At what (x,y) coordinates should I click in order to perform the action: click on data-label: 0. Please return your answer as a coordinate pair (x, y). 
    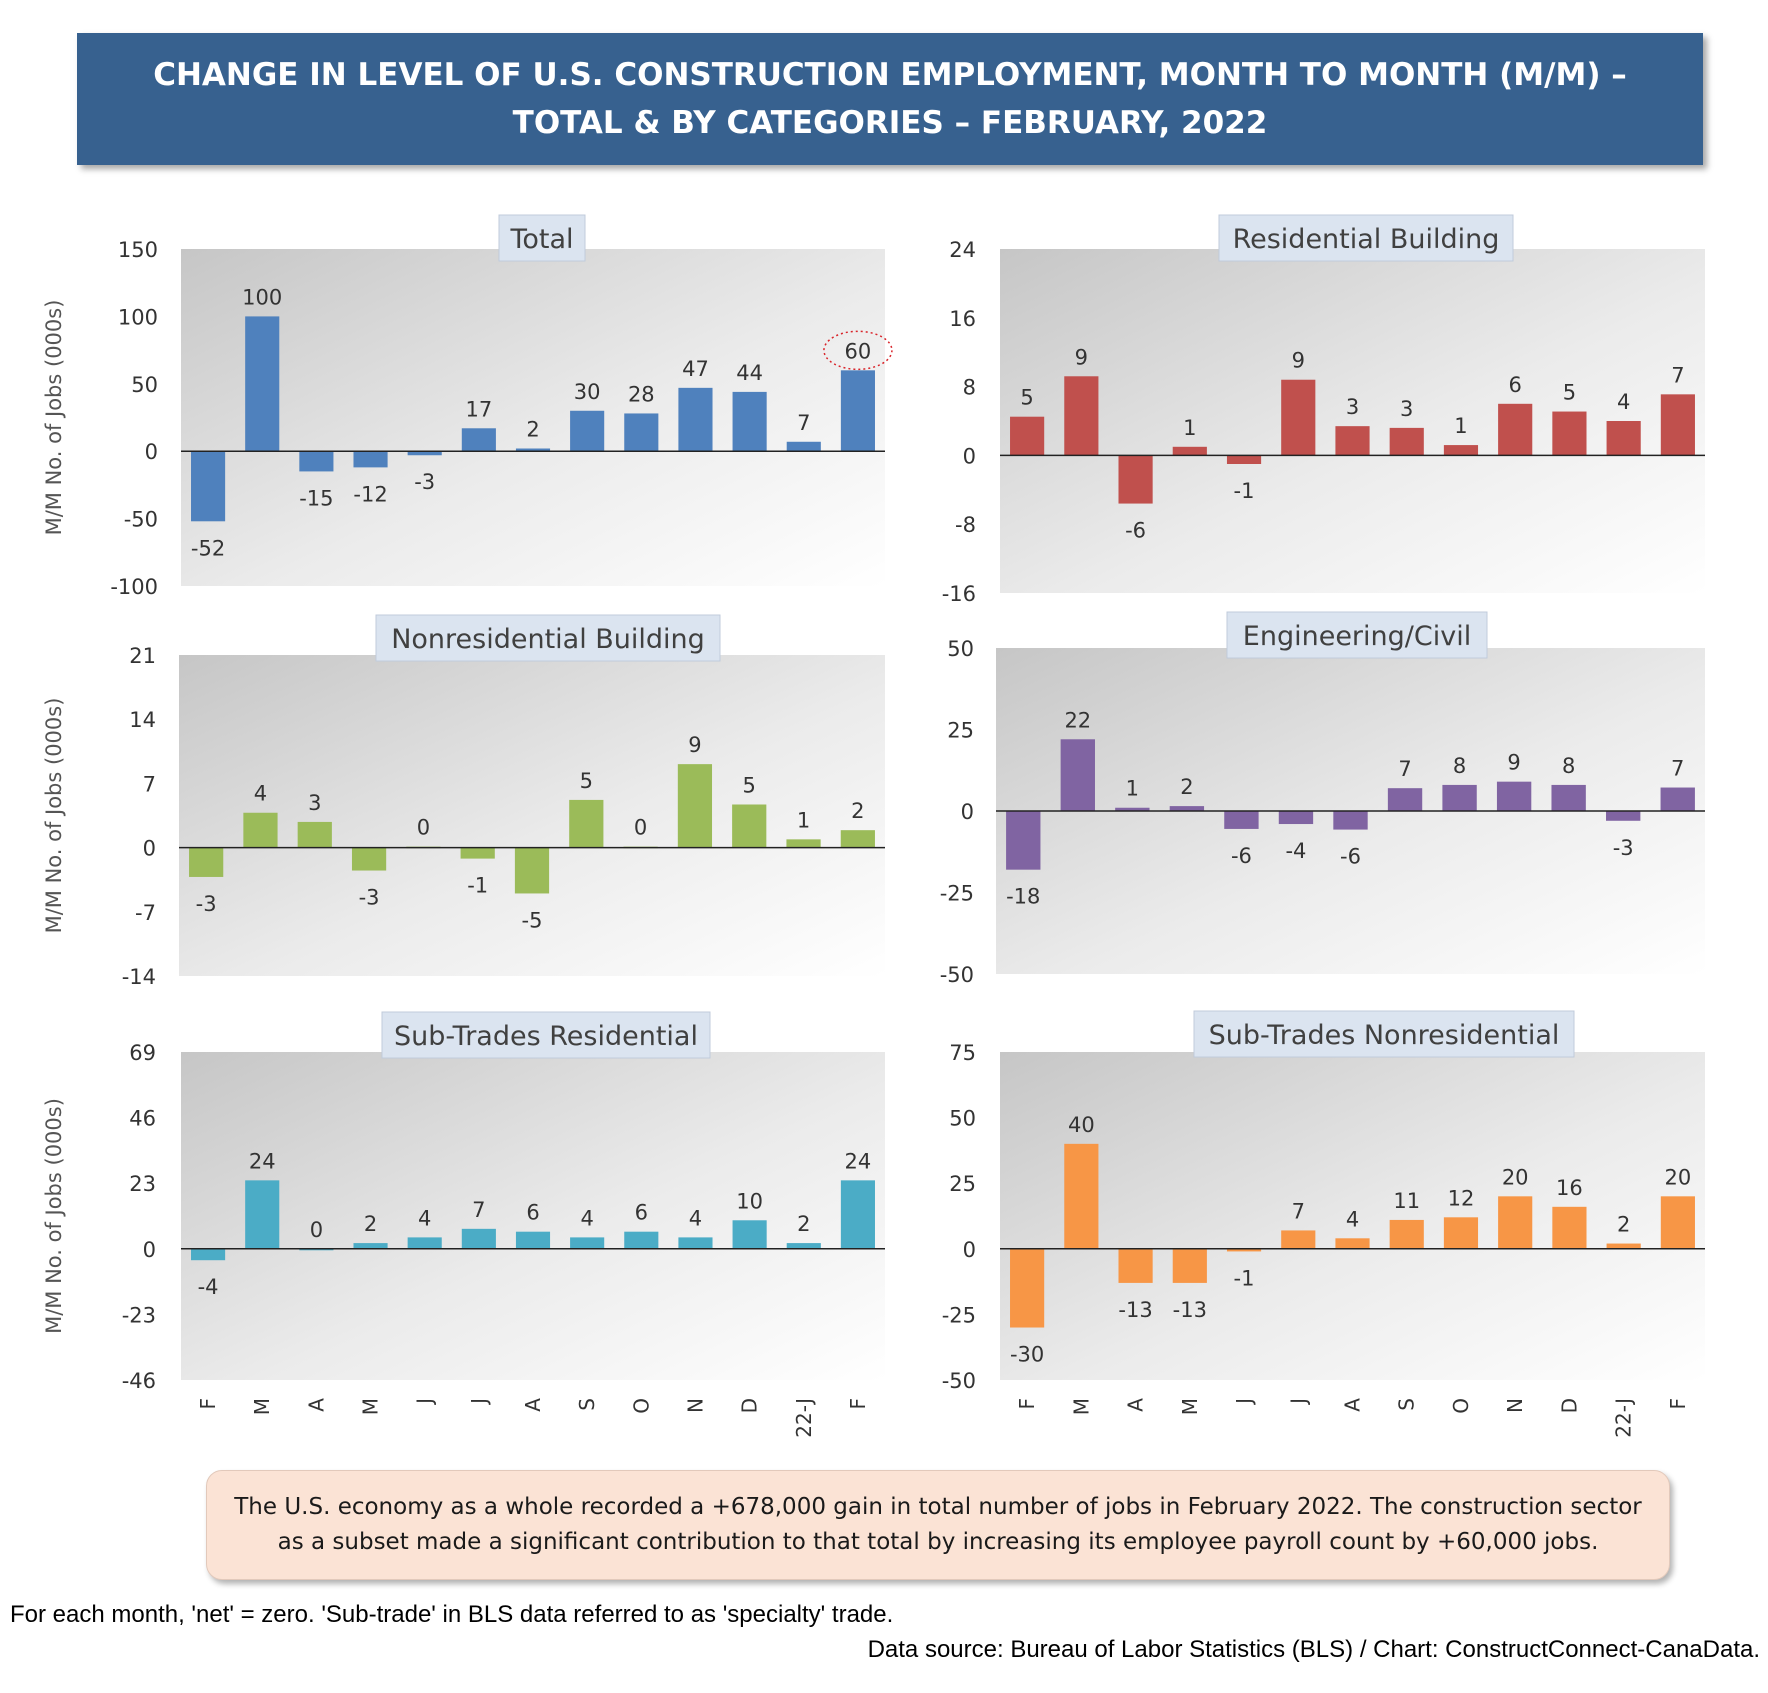
    Looking at the image, I should click on (640, 828).